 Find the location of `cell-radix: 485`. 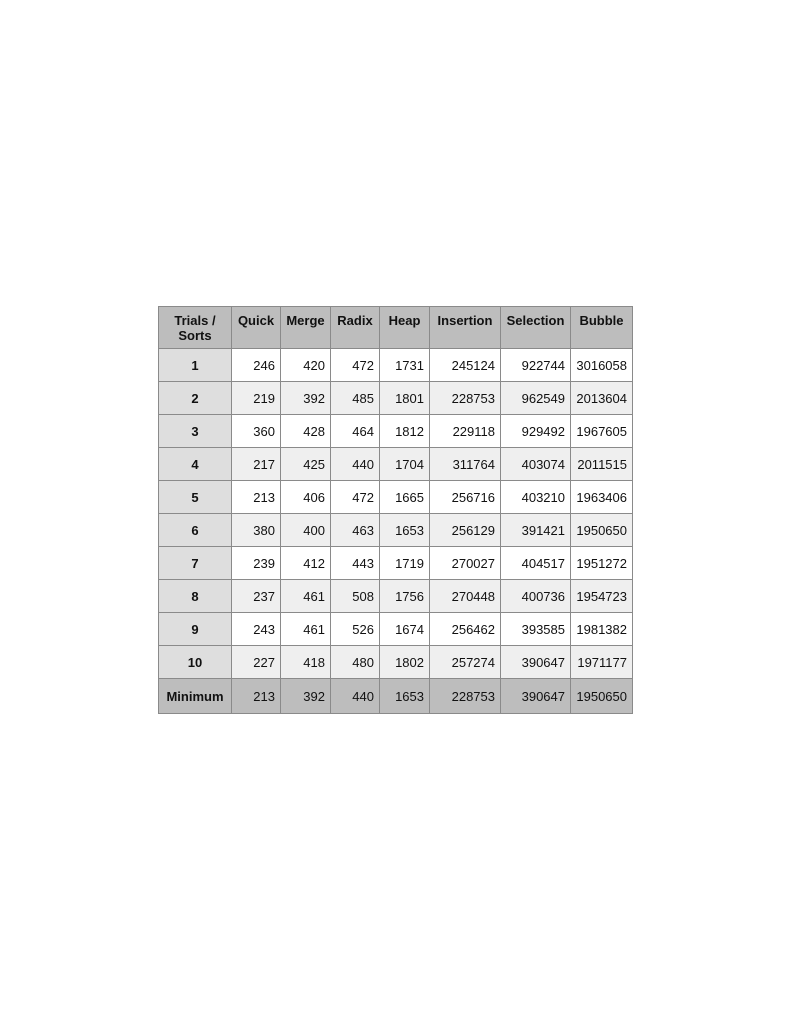

cell-radix: 485 is located at coordinates (355, 398).